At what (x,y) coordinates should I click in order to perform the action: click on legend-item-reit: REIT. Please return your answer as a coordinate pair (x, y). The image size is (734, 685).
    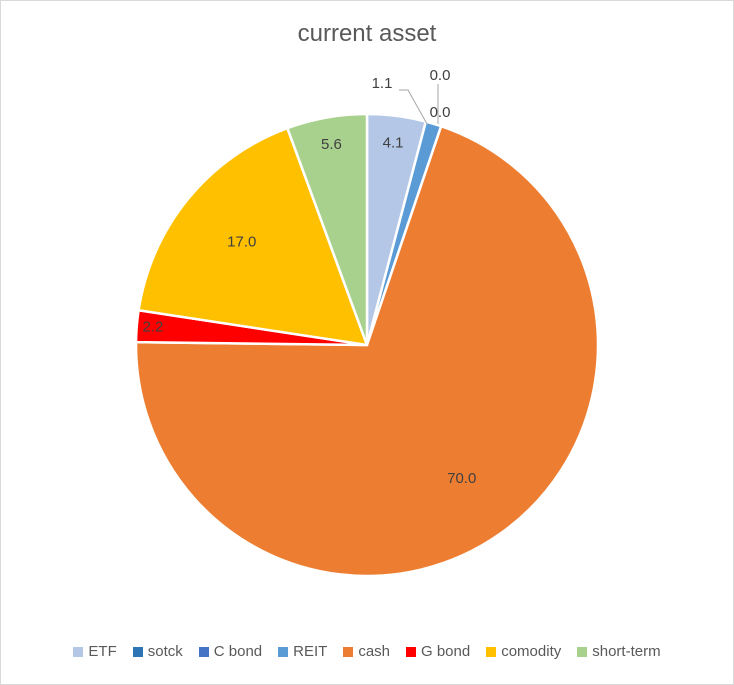
    Looking at the image, I should click on (302, 651).